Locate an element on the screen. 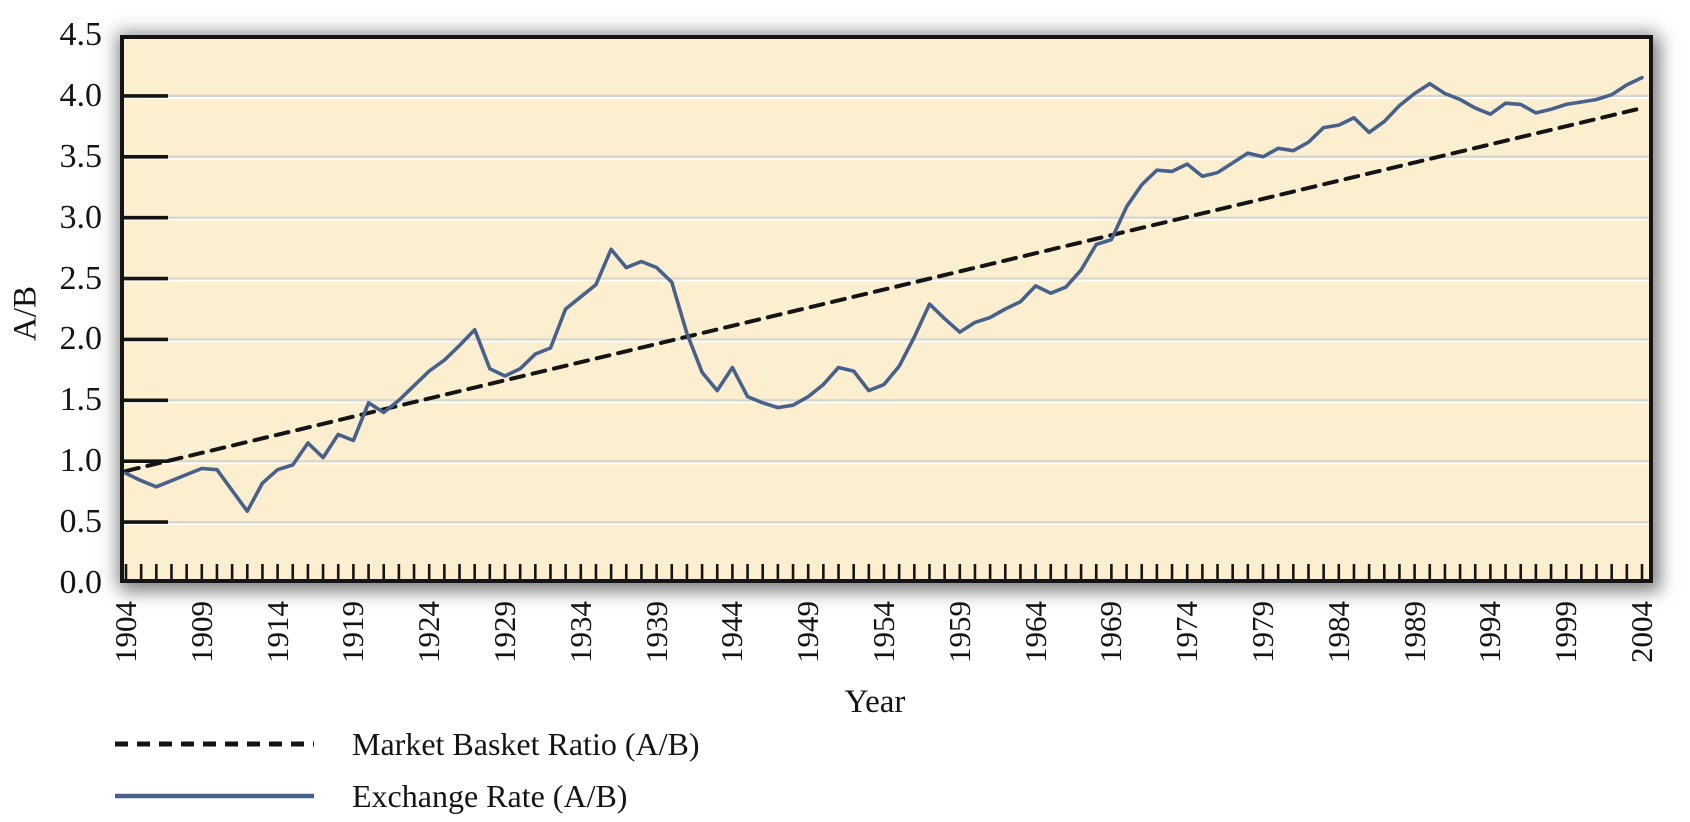 The width and height of the screenshot is (1690, 822). x-tick-label: 1904 is located at coordinates (125, 632).